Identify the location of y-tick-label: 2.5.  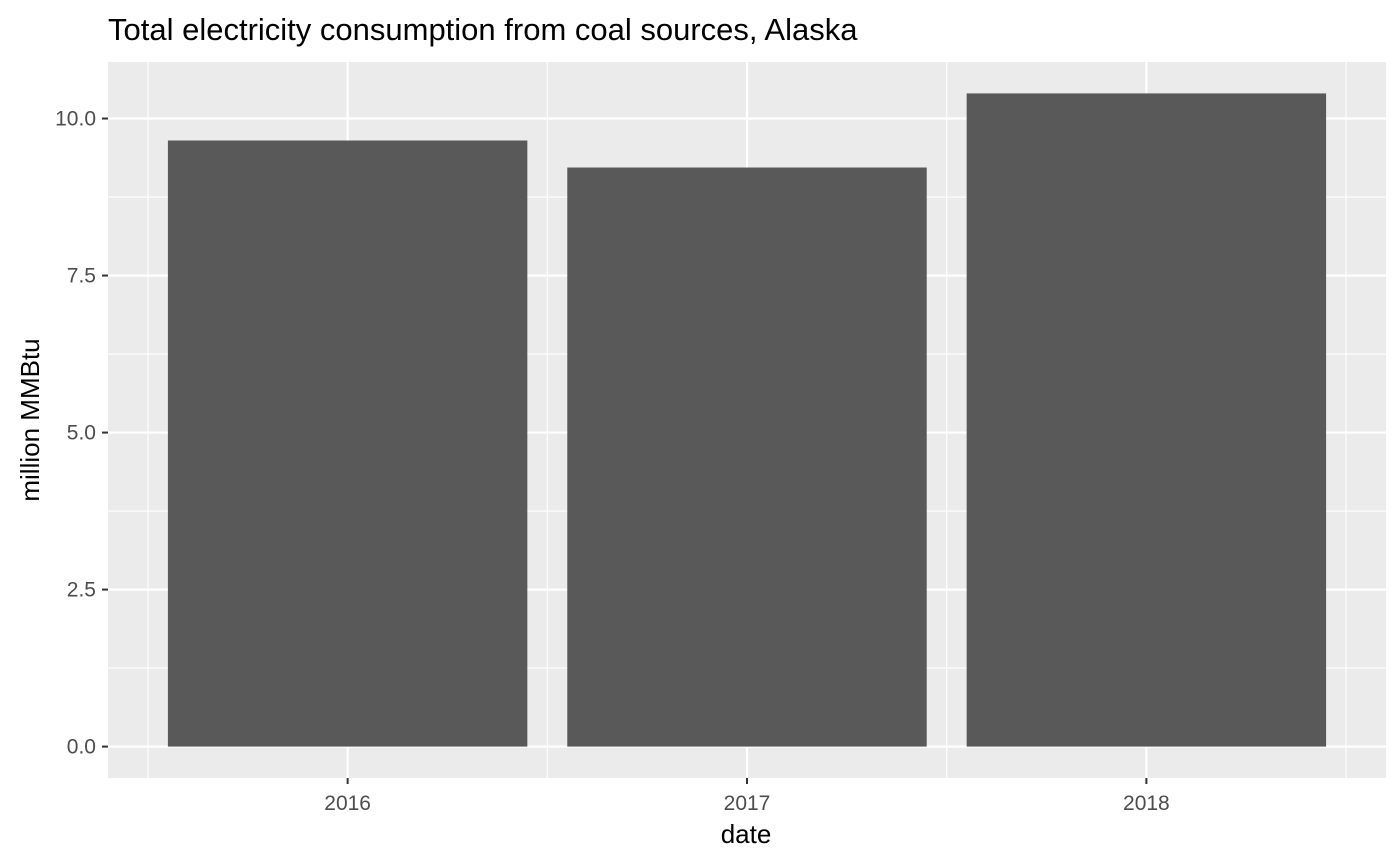
(81, 590).